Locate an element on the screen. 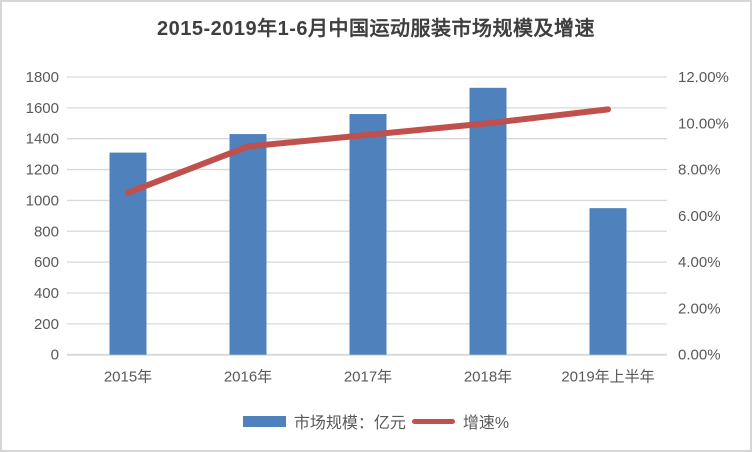  y-axis-right-tick-label: 8.00% is located at coordinates (699, 170).